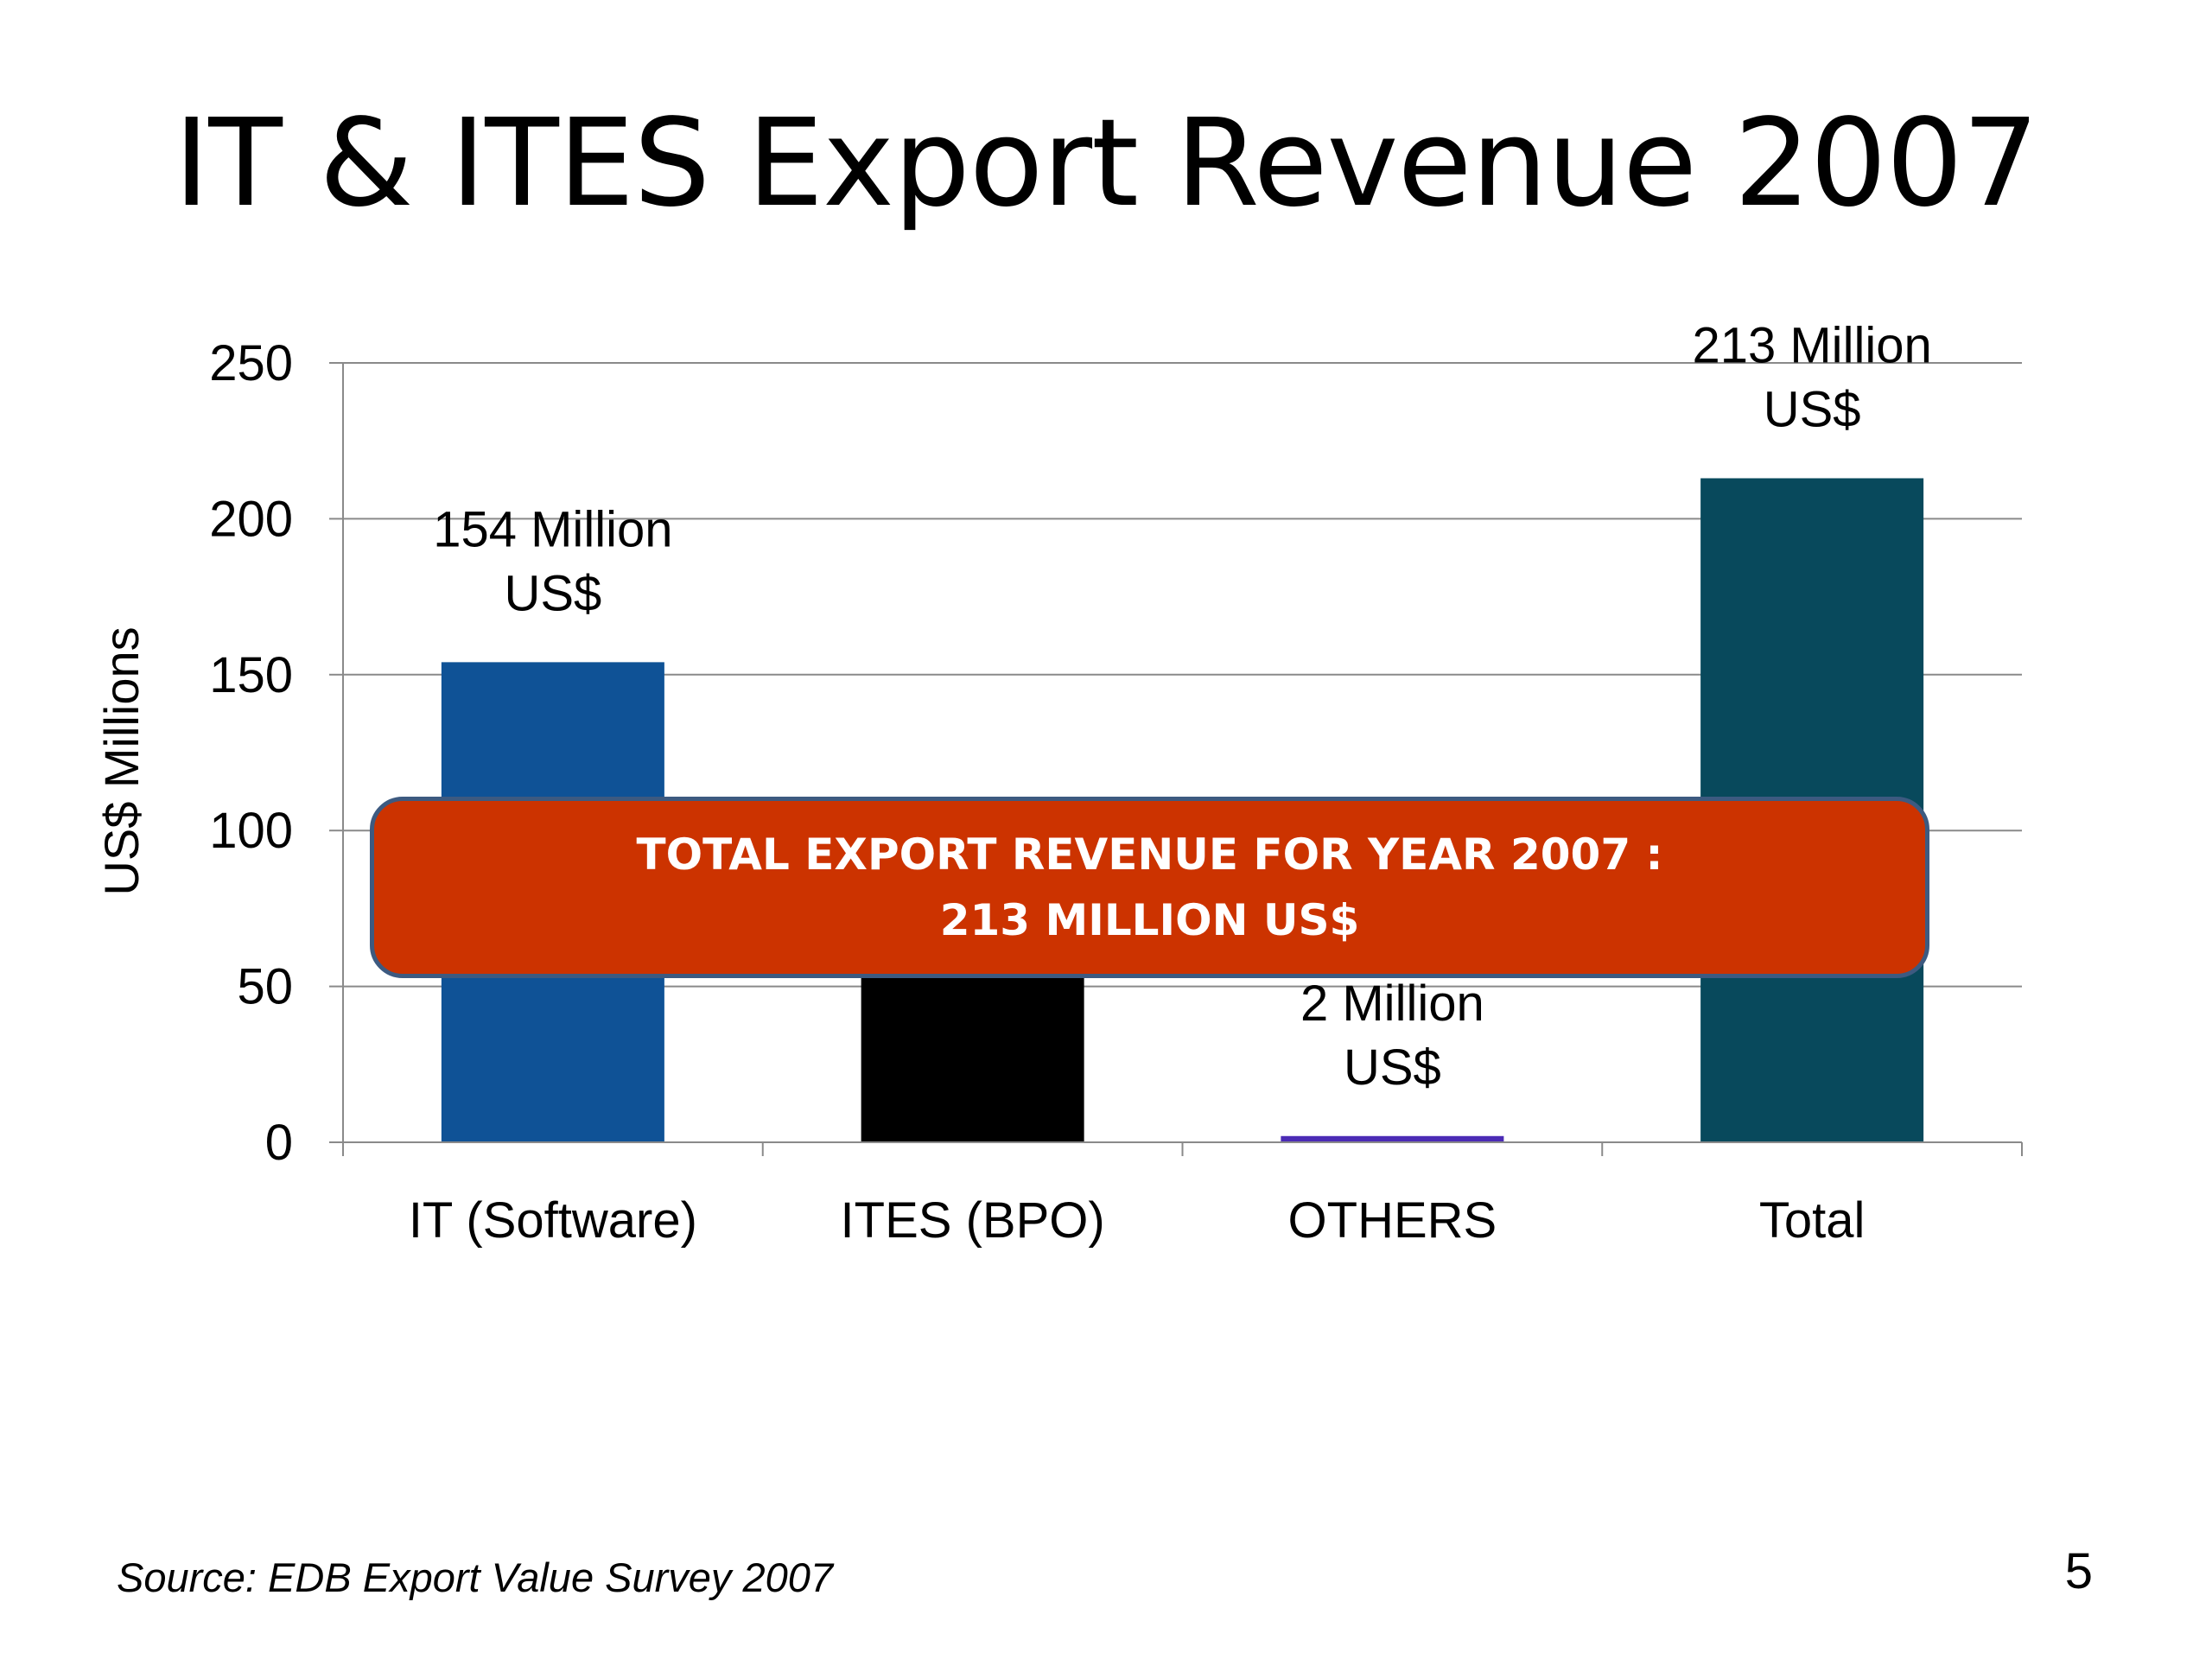  What do you see at coordinates (1392, 1138) in the screenshot?
I see `bar-others` at bounding box center [1392, 1138].